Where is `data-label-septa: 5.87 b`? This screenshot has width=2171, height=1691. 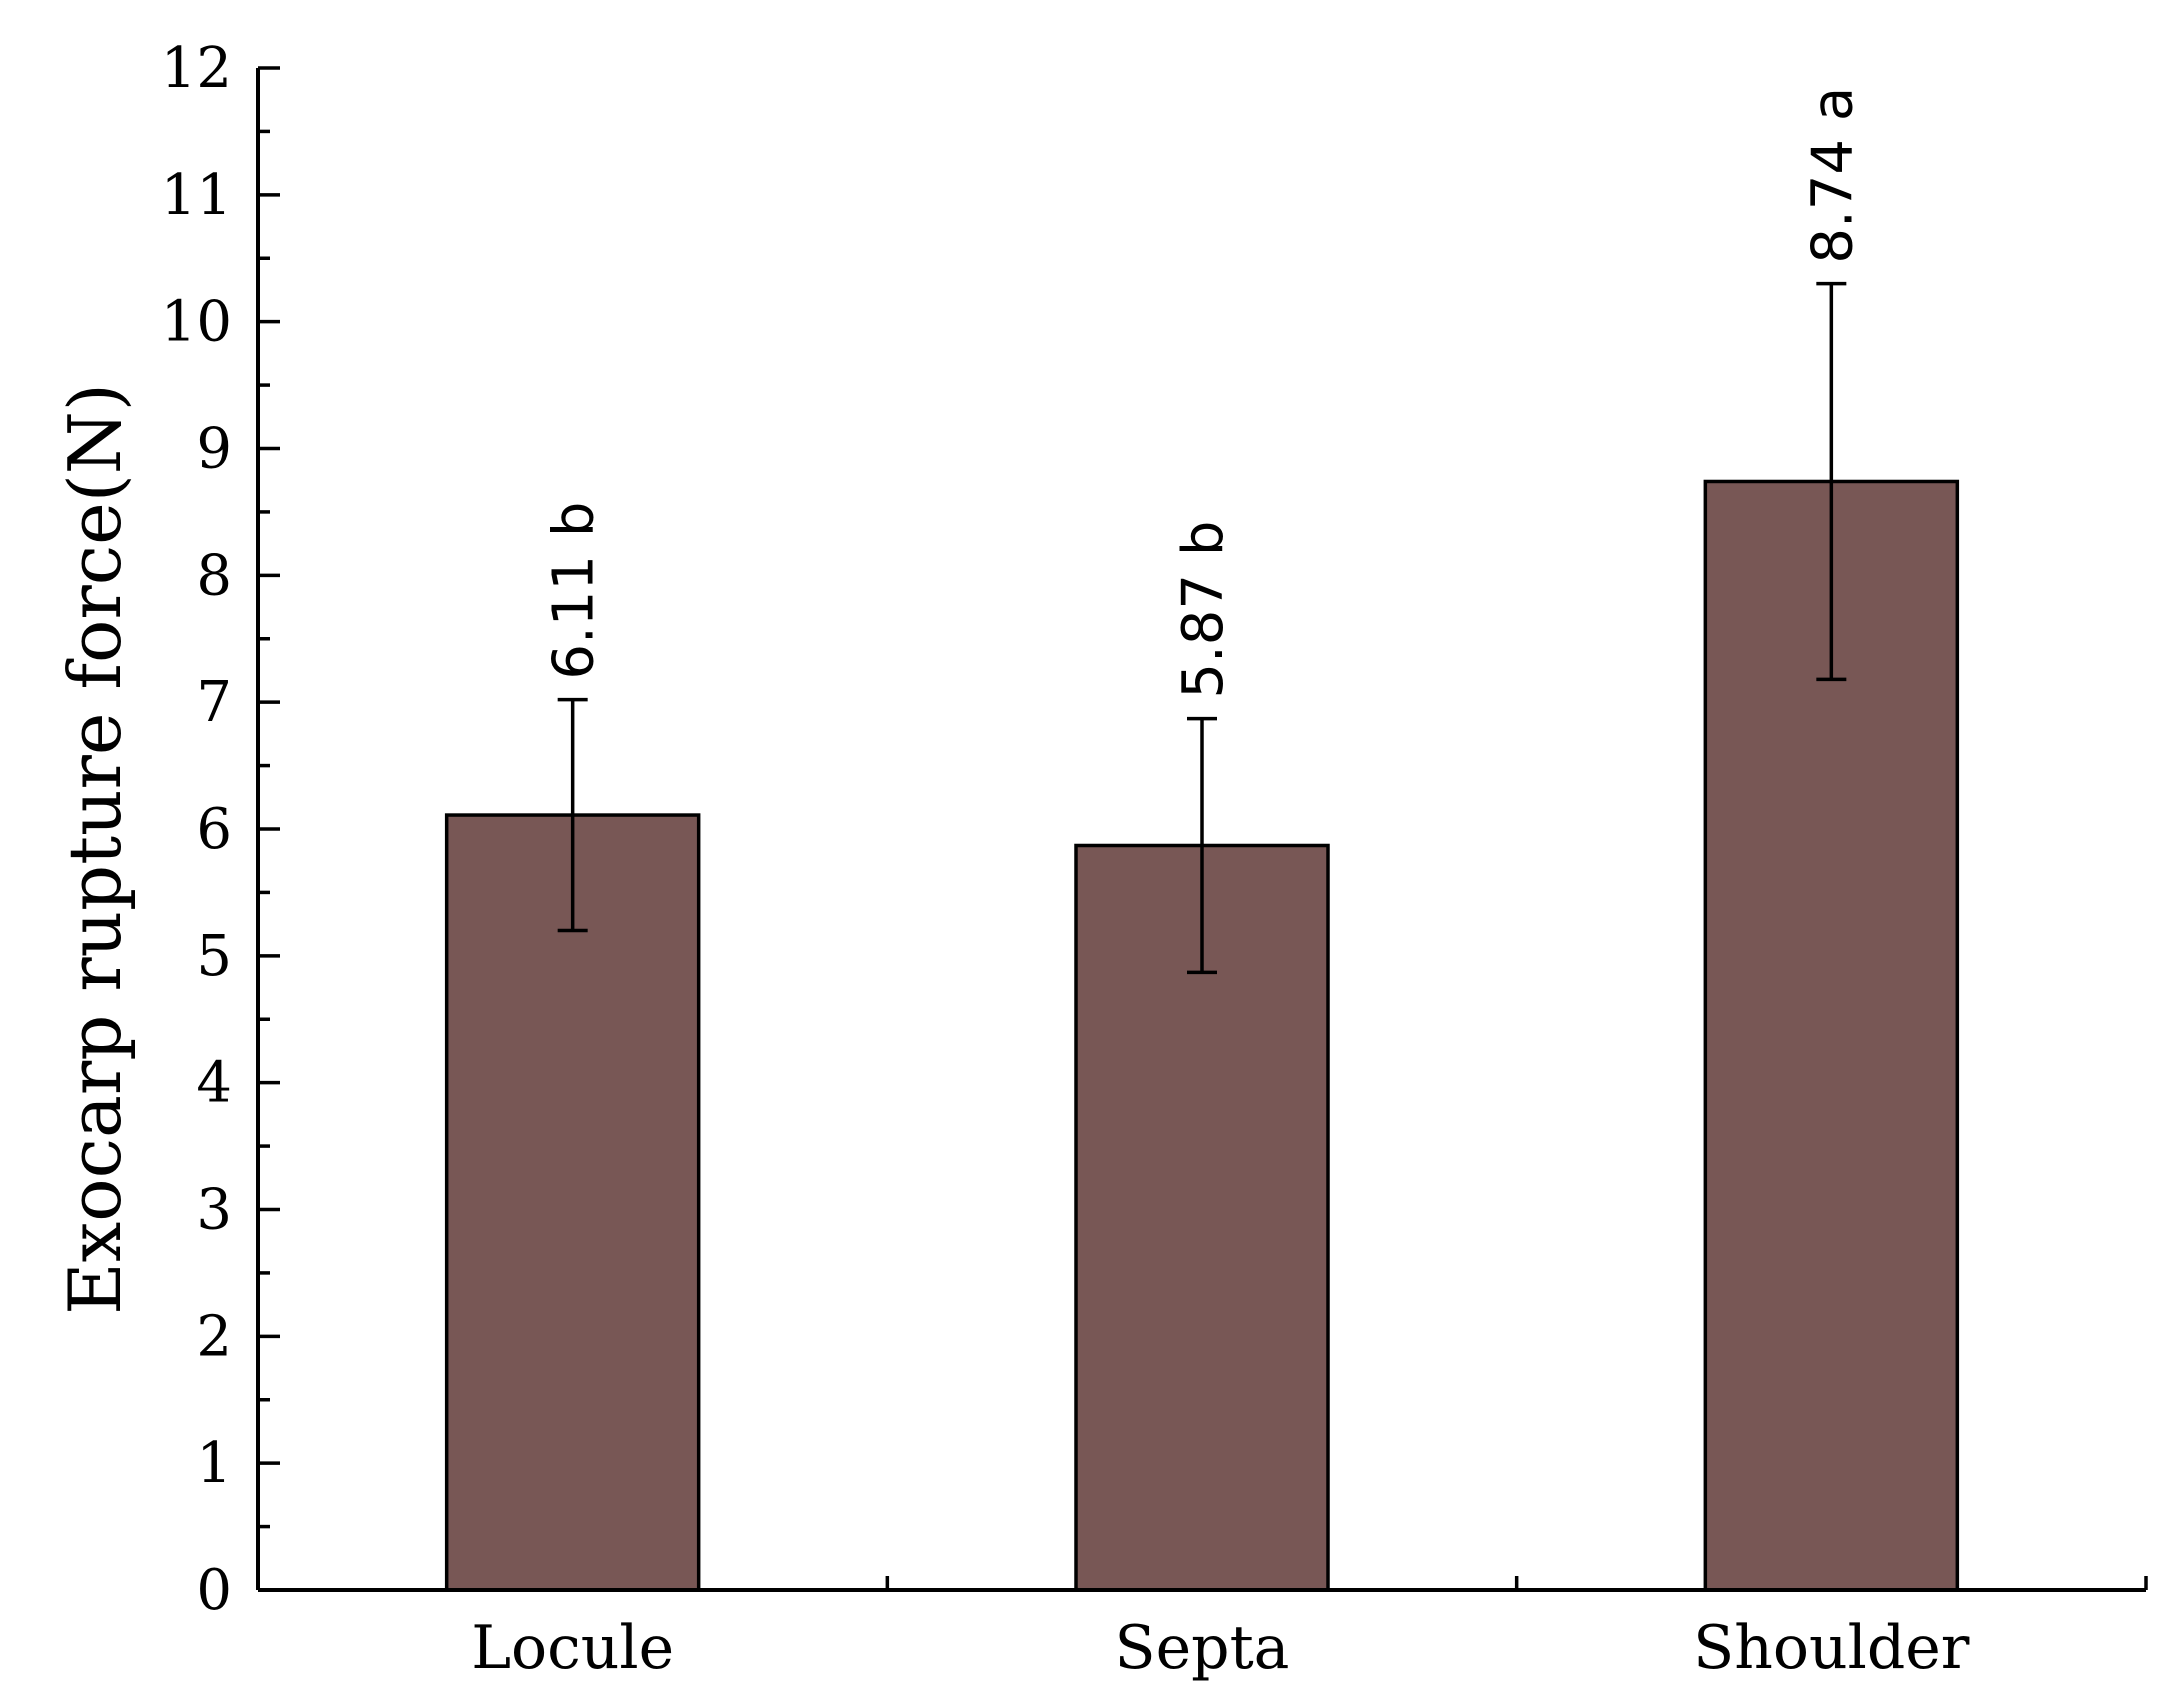
data-label-septa: 5.87 b is located at coordinates (1203, 610).